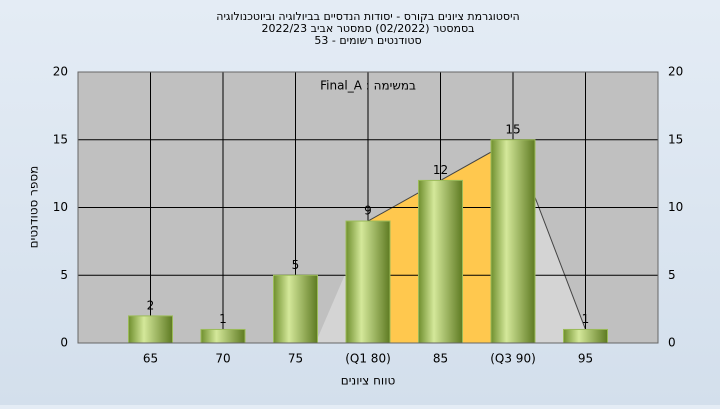 This screenshot has width=720, height=409. I want to click on y-tick-label: 0, so click(64, 343).